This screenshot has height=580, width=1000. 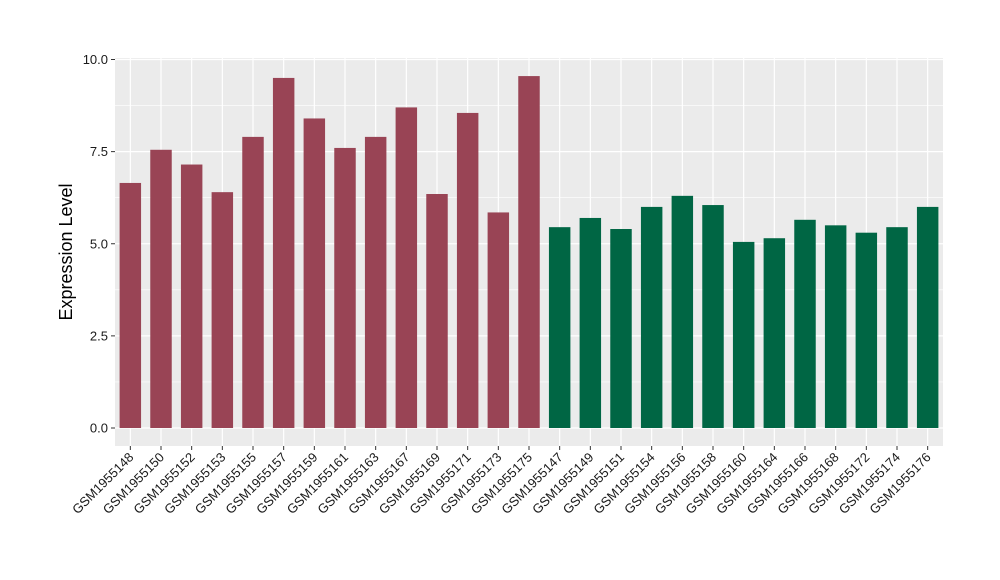 What do you see at coordinates (835, 326) in the screenshot?
I see `bar-GSM1955168` at bounding box center [835, 326].